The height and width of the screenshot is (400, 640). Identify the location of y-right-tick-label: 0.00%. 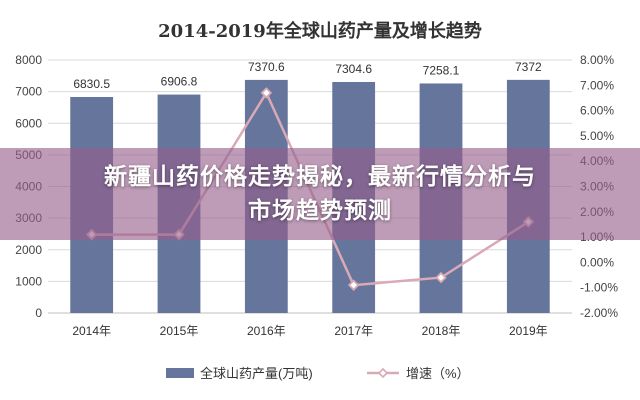
(597, 262).